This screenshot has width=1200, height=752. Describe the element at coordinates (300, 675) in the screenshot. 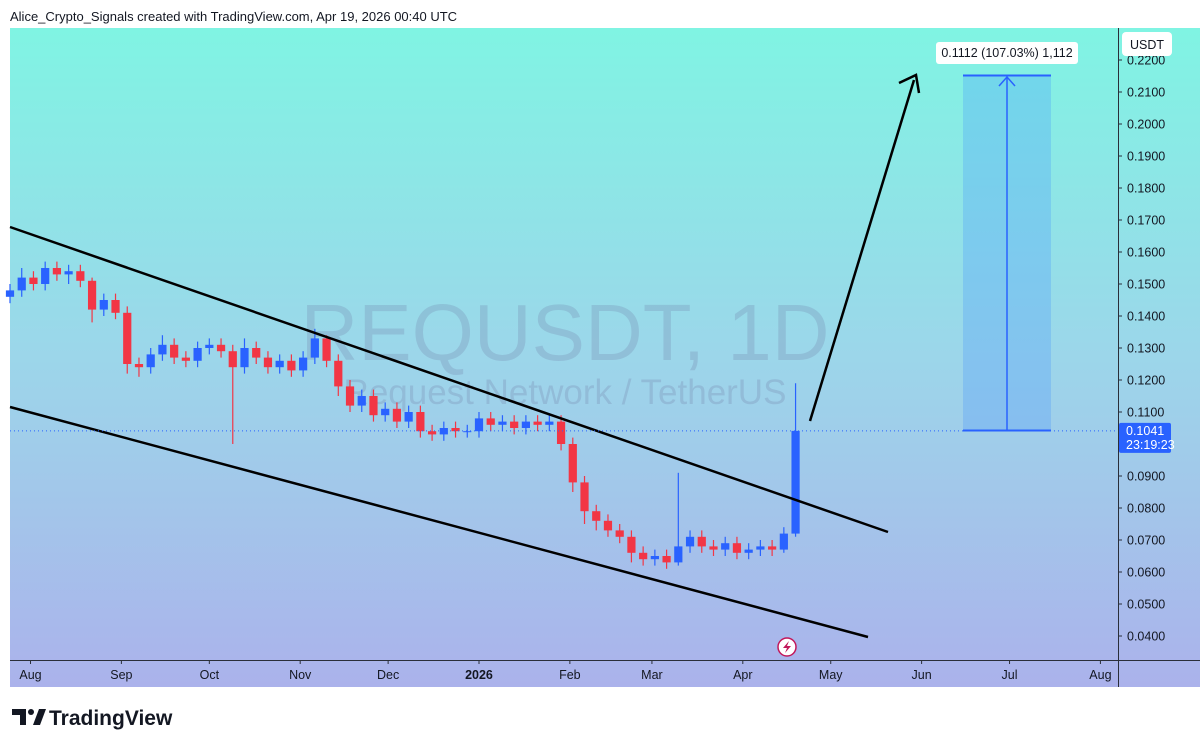

I see `x-tick-label: Nov` at that location.